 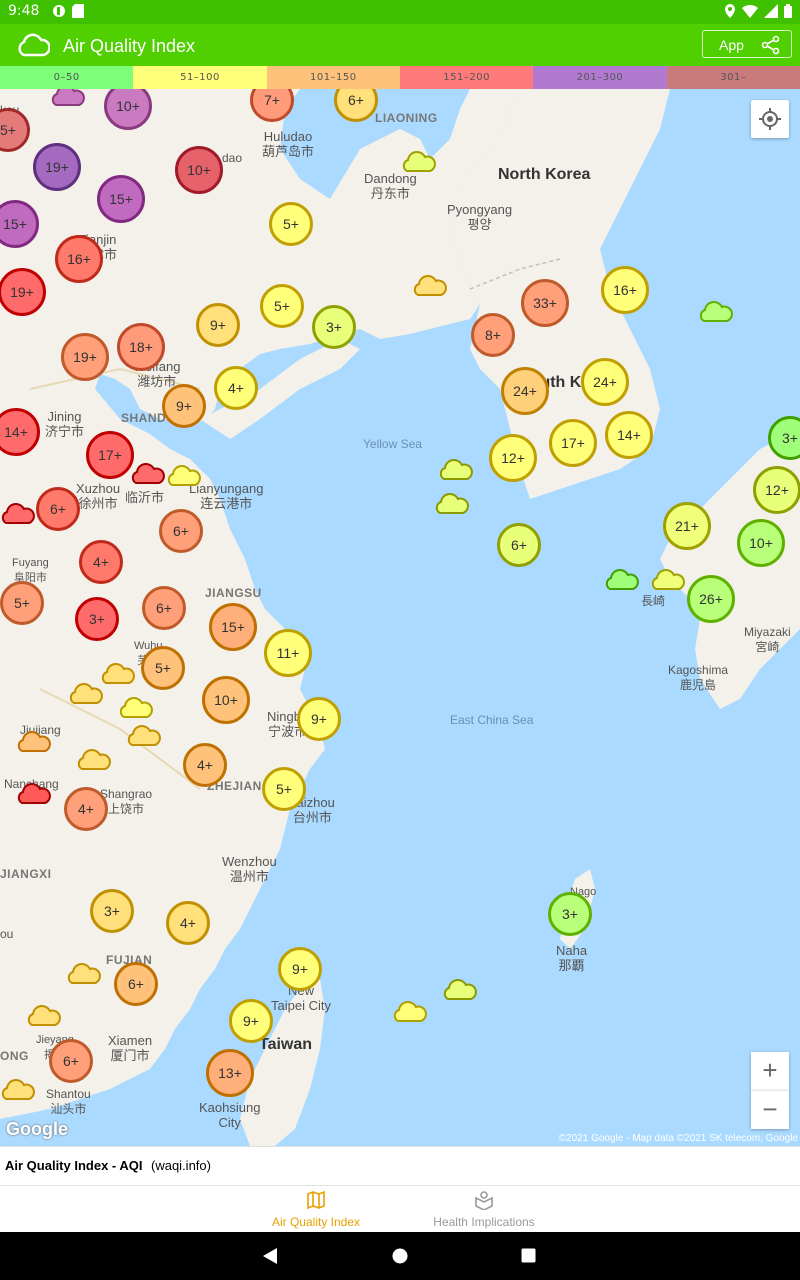 I want to click on my-location-button, so click(x=770, y=119).